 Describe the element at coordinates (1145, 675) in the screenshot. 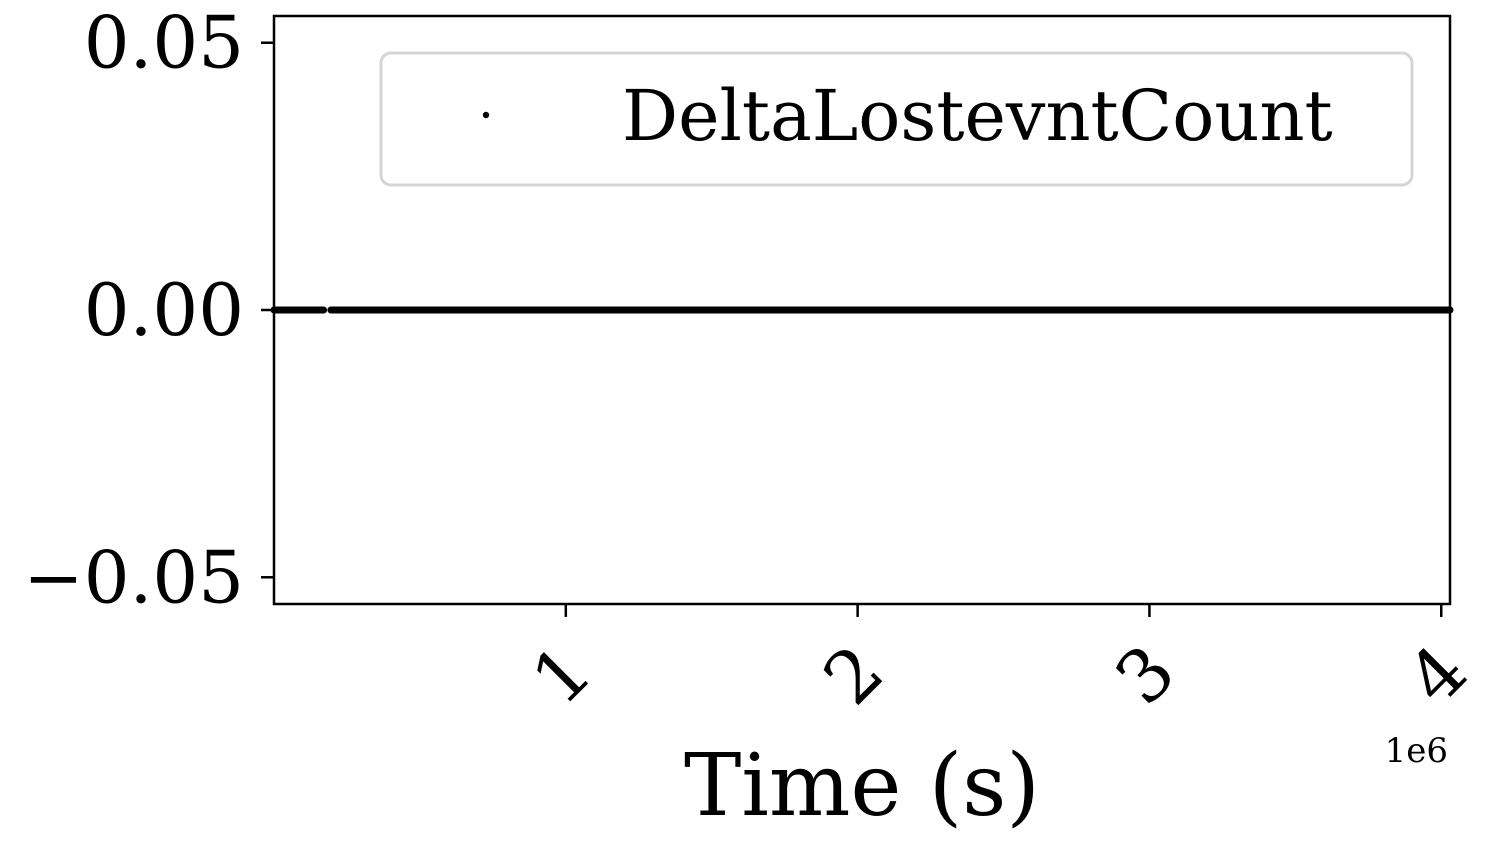

I see `x-tick-label: 3` at that location.